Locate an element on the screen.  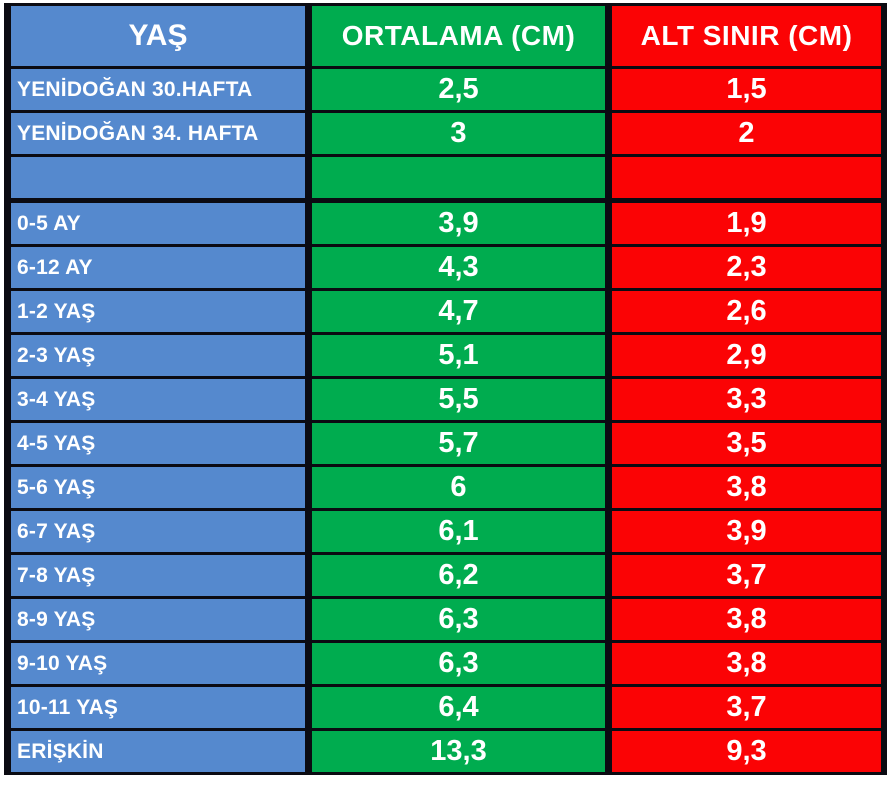
average-value-cell: 6,4 is located at coordinates (458, 707).